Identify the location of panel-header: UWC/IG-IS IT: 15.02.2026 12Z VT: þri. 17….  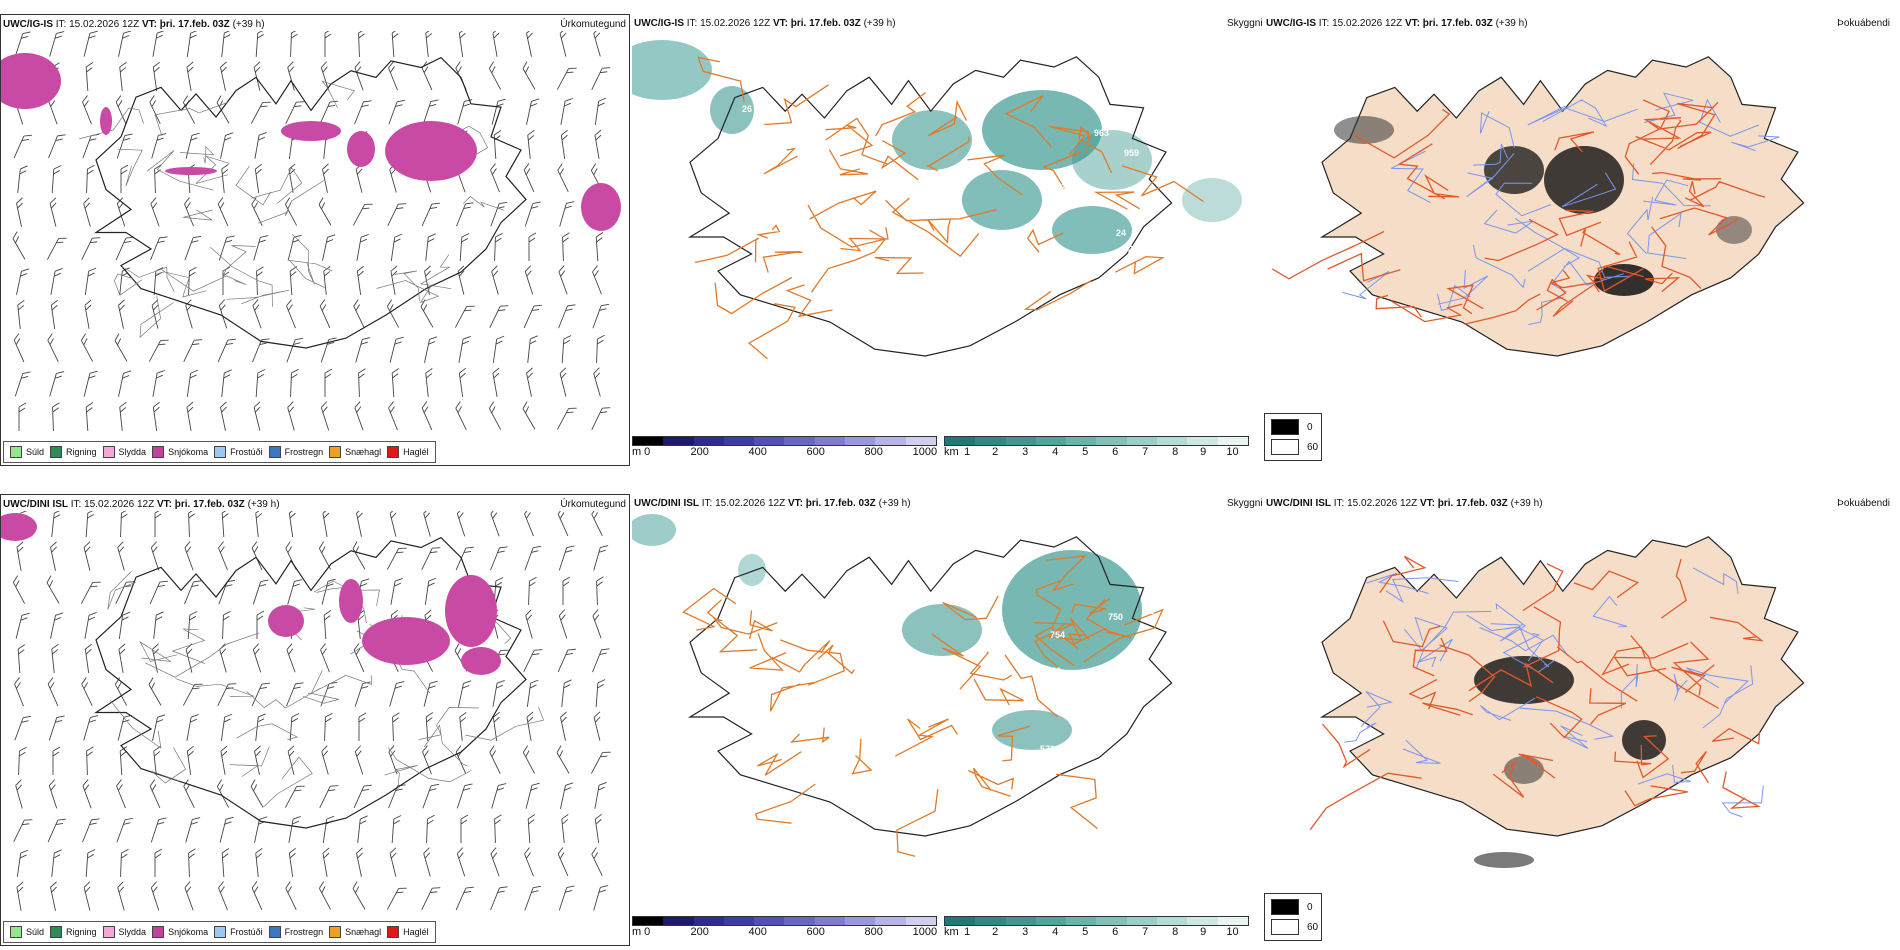
(765, 23).